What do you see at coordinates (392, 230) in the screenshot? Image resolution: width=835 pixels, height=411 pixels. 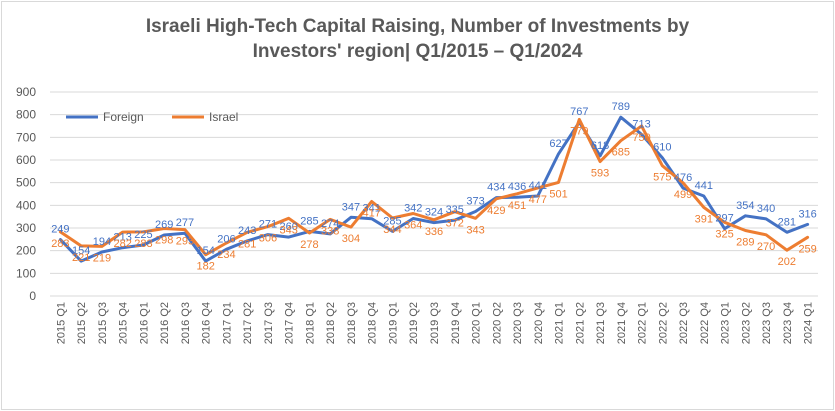 I see `data-label-israel: 344` at bounding box center [392, 230].